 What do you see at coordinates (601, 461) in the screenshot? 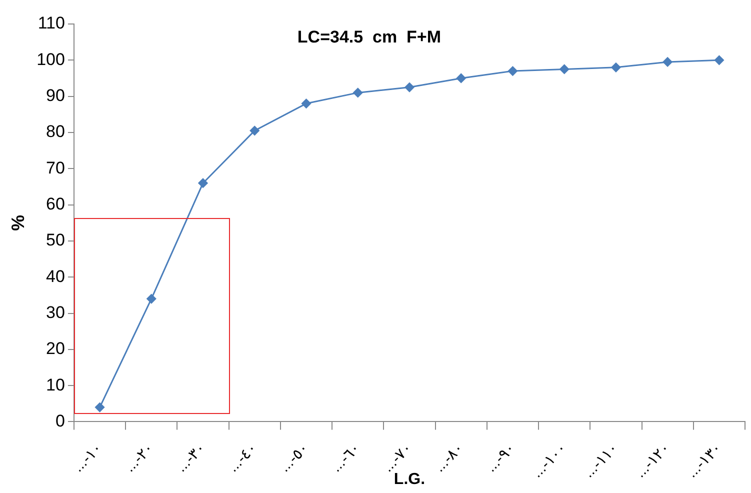
I see `x-tick-label: ...-١١٠` at bounding box center [601, 461].